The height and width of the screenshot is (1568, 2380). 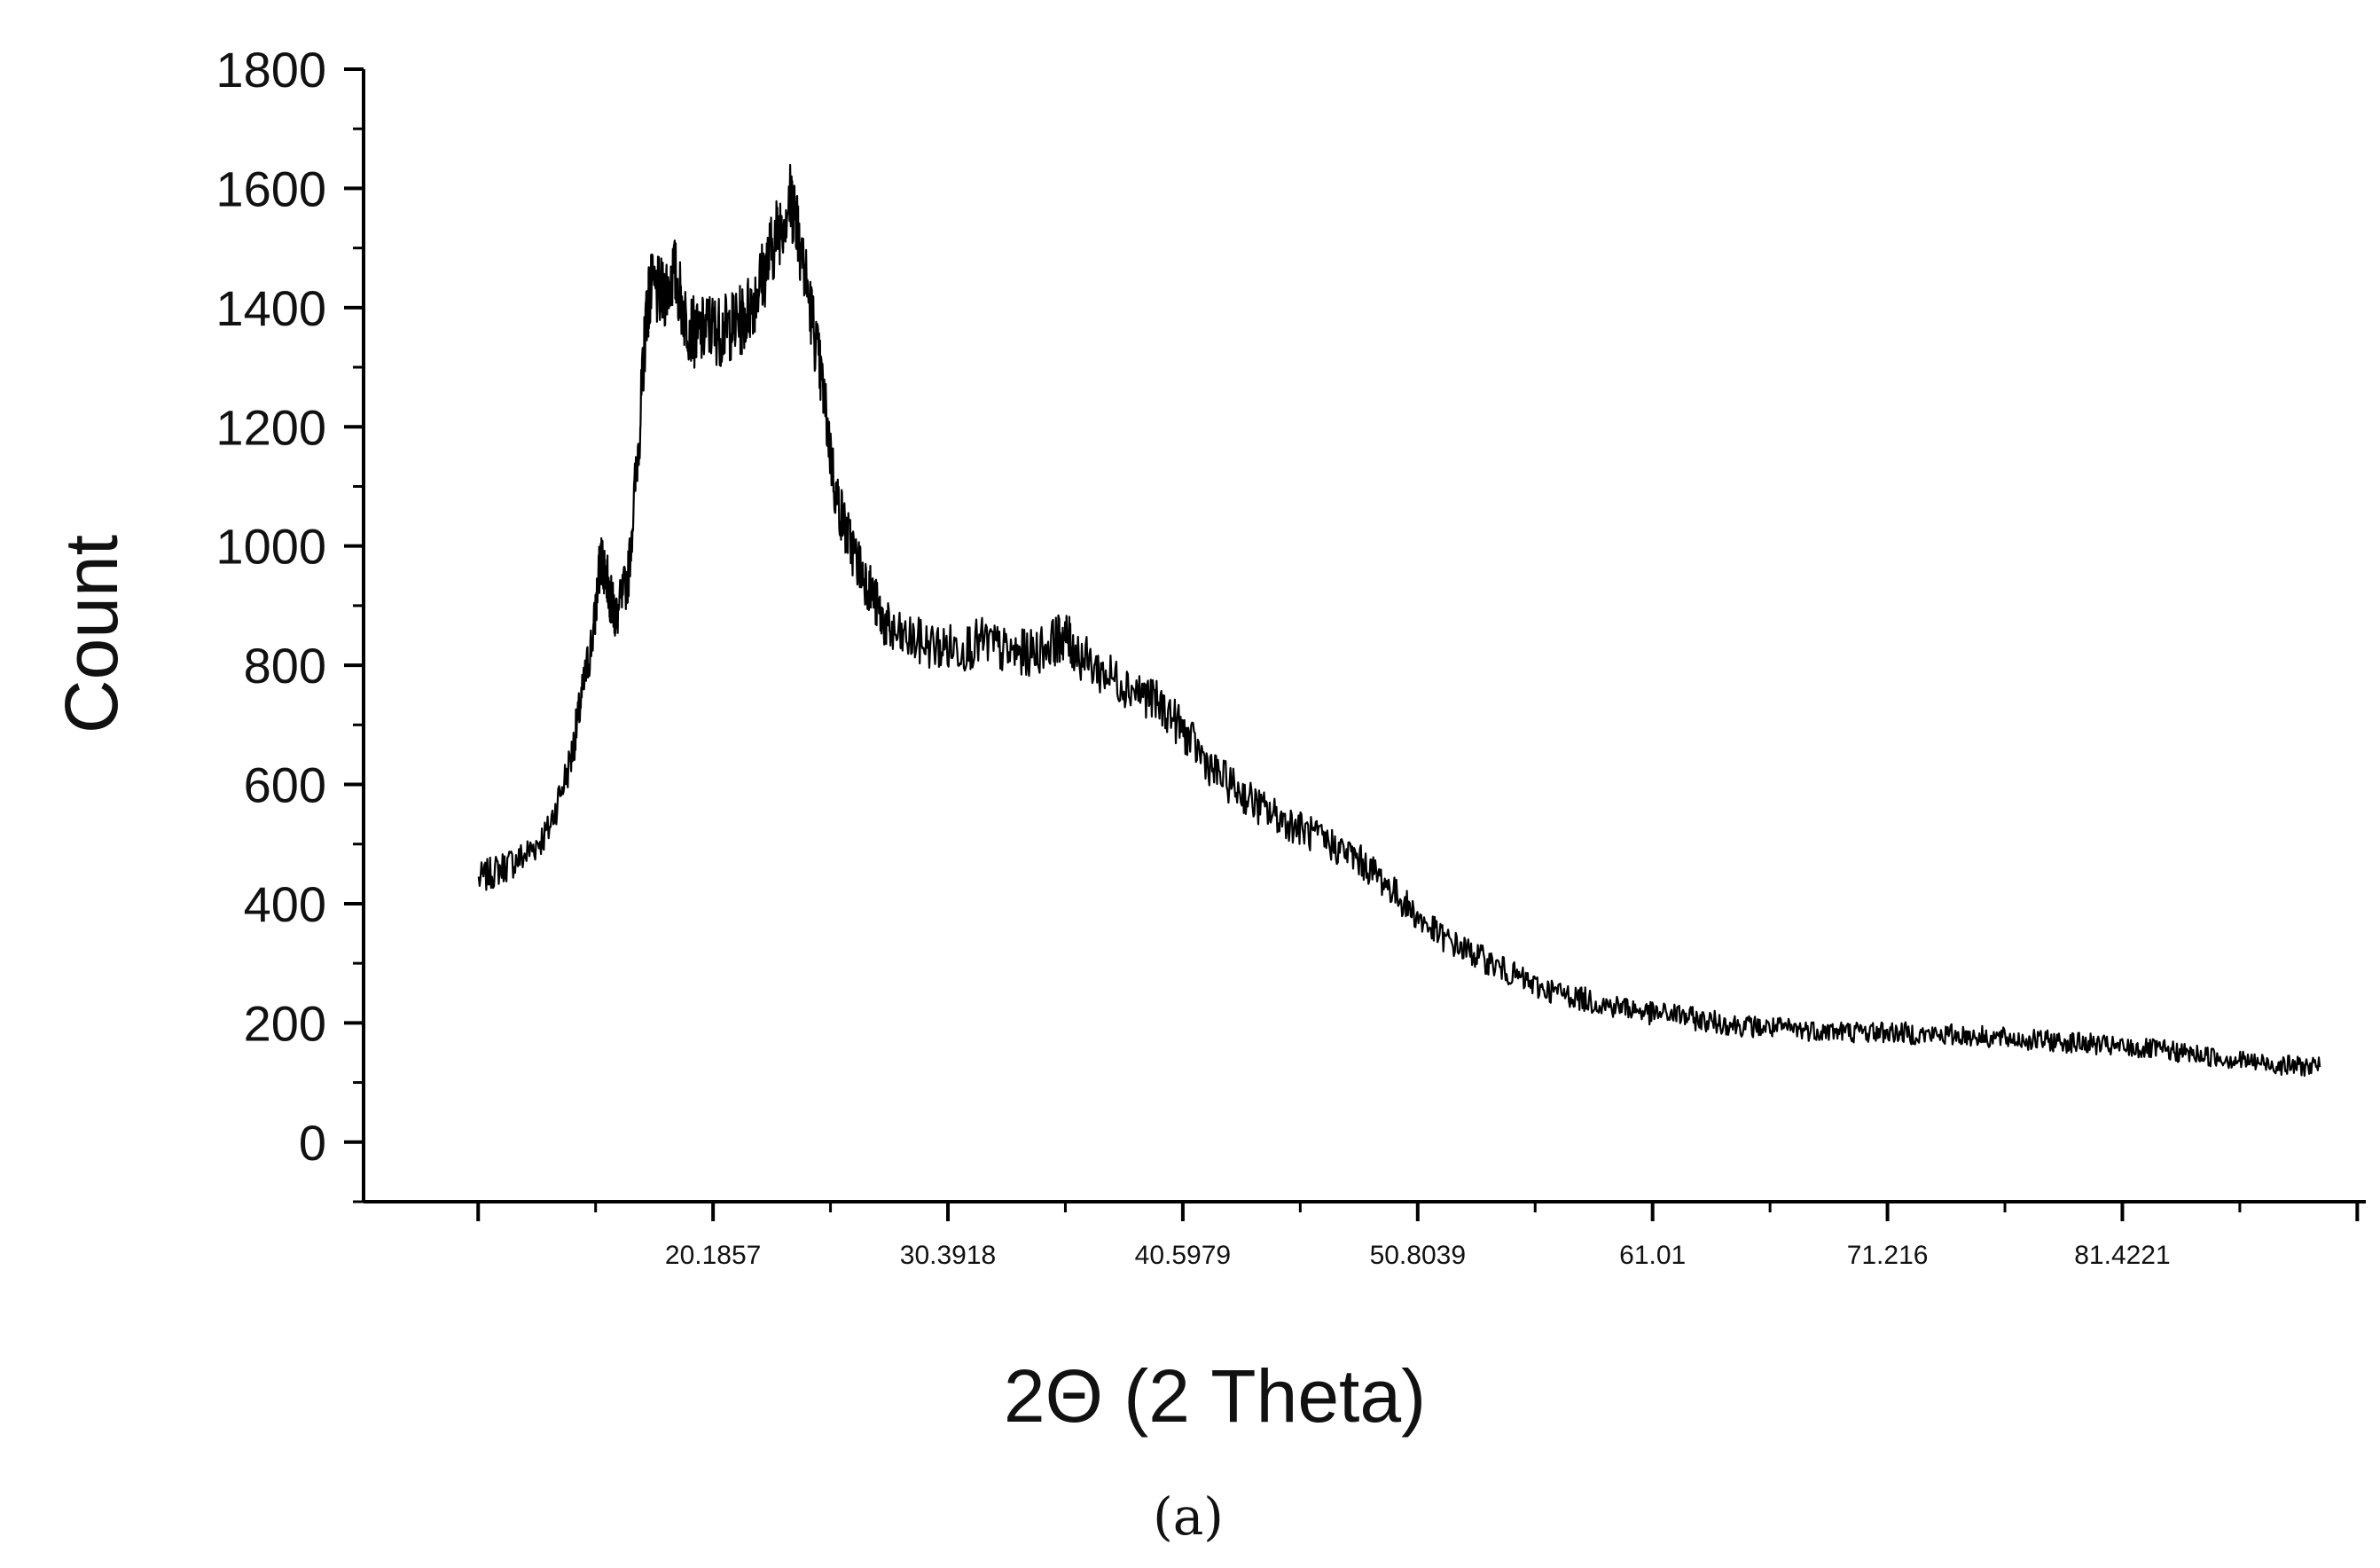 I want to click on y-axis-label: Count, so click(x=91, y=634).